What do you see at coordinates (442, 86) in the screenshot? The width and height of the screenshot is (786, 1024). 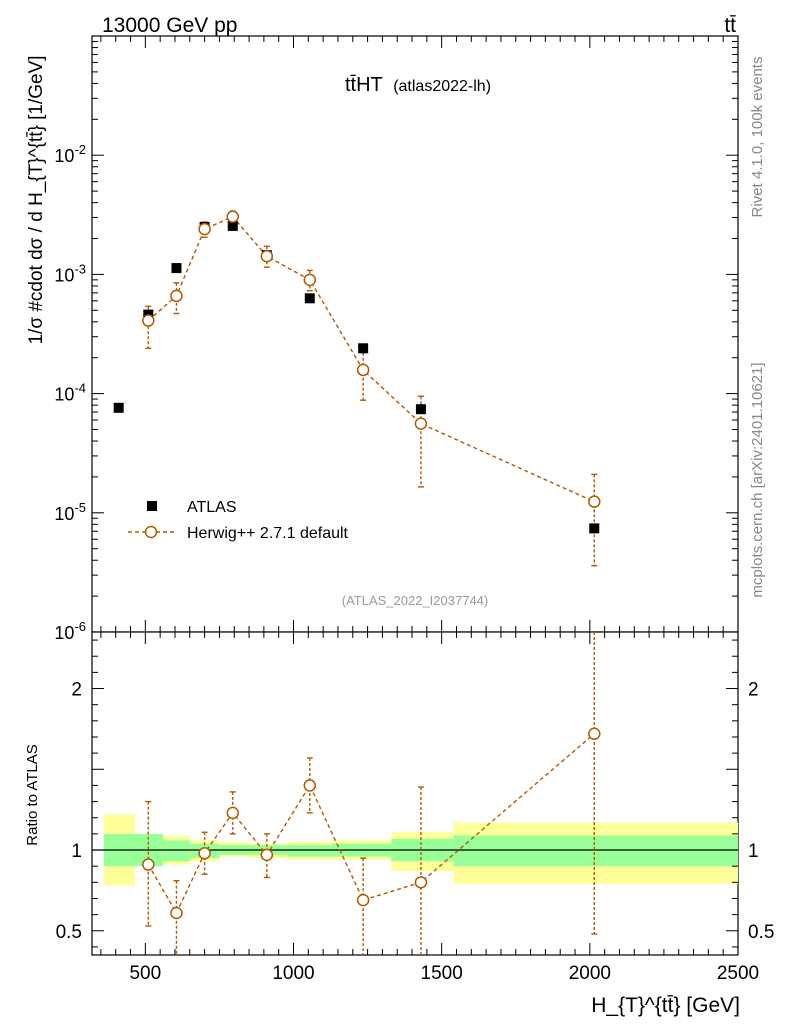 I see `plot-title-sub: (atlas2022-lh)` at bounding box center [442, 86].